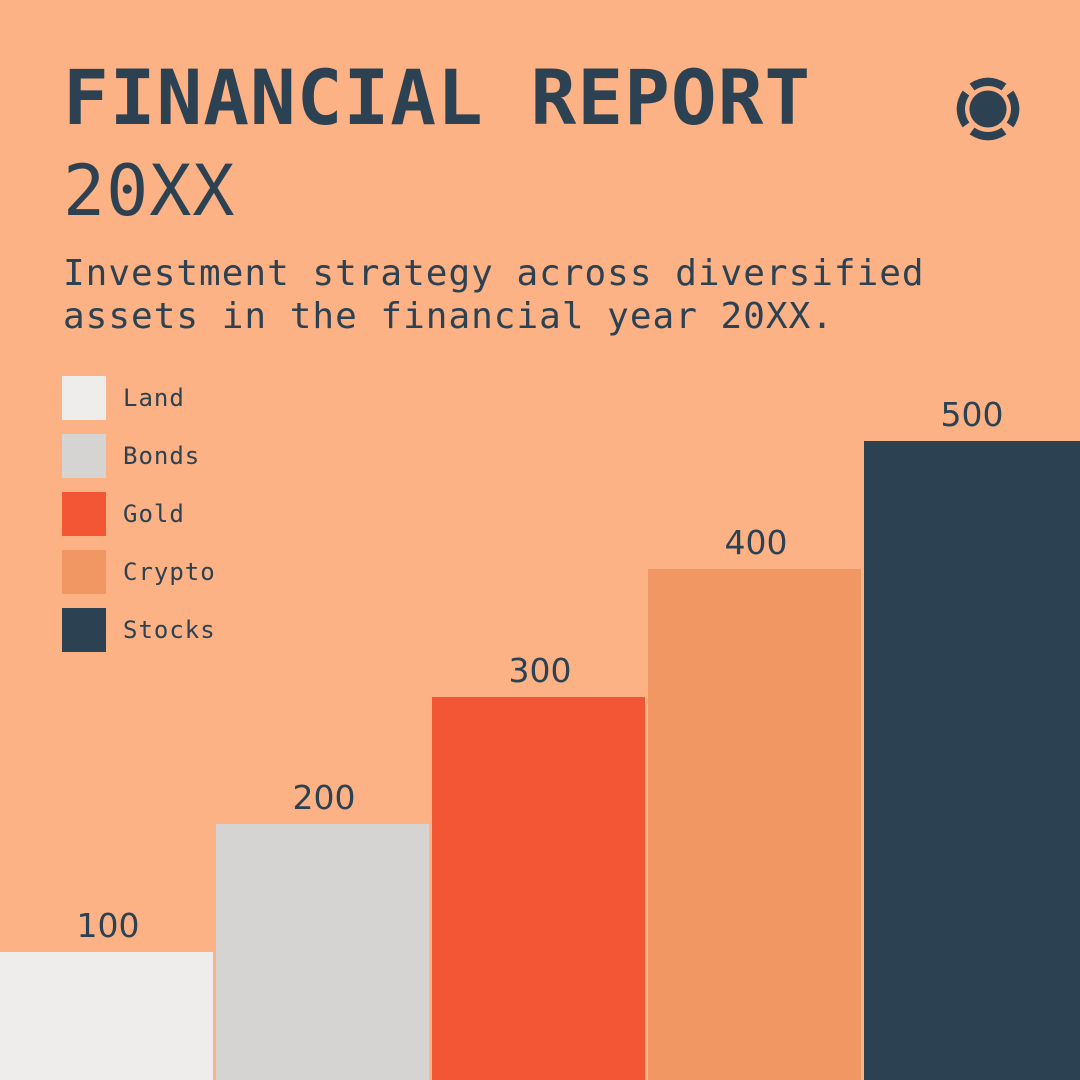 The height and width of the screenshot is (1080, 1080). What do you see at coordinates (437, 97) in the screenshot?
I see `page-title: FINANCIAL REPORT` at bounding box center [437, 97].